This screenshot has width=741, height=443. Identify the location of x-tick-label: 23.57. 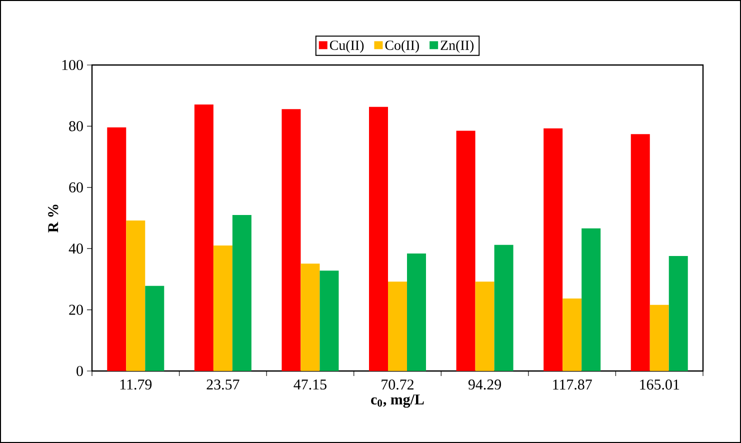
(223, 385).